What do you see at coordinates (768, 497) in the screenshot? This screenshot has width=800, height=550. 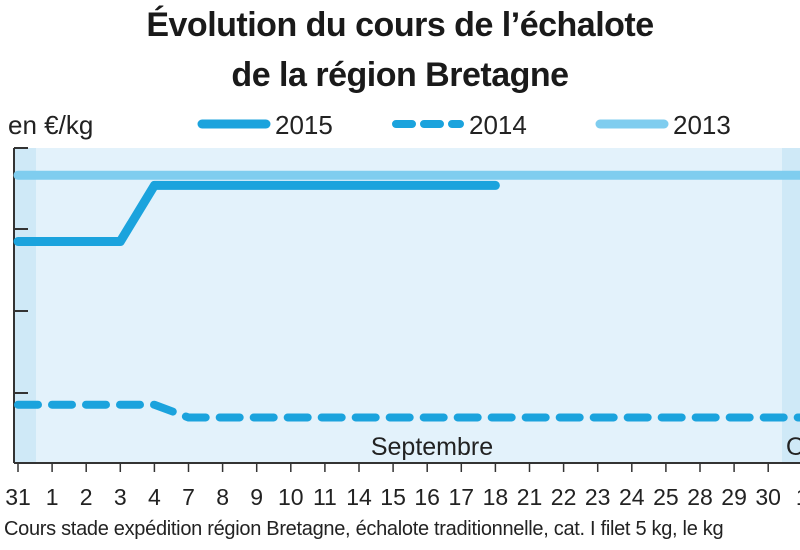 I see `x-tick-label-22: 30` at bounding box center [768, 497].